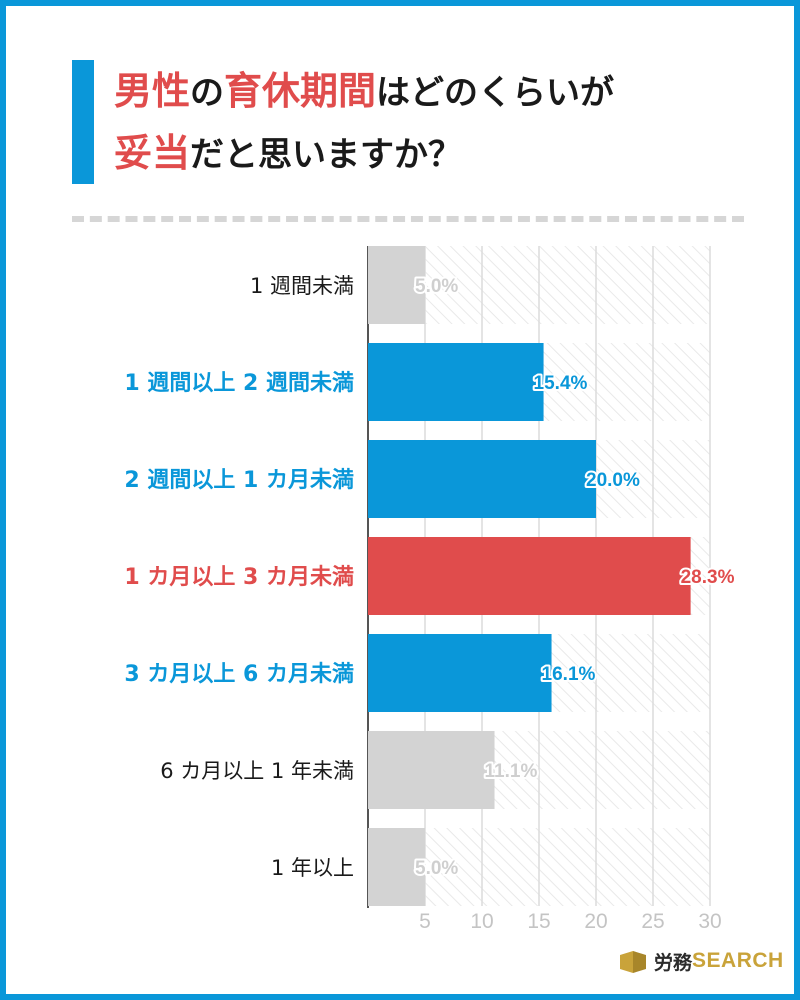  What do you see at coordinates (708, 577) in the screenshot?
I see `value-label: 28.3%` at bounding box center [708, 577].